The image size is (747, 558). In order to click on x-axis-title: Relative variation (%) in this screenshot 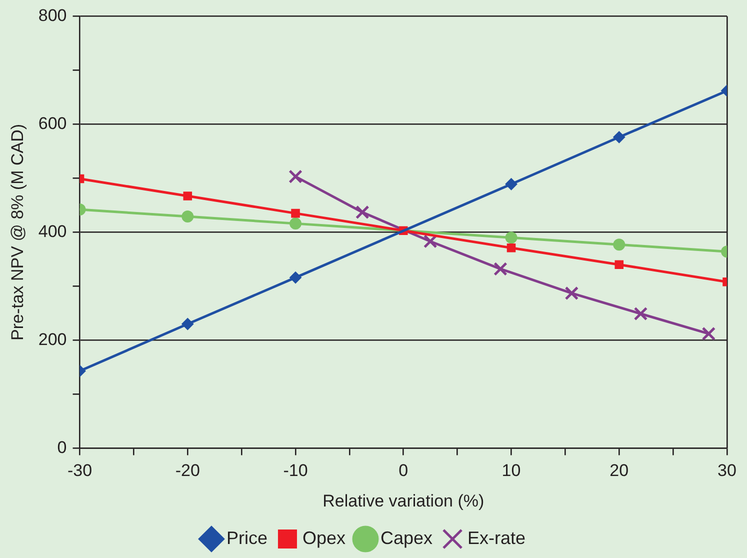, I will do `click(403, 500)`.